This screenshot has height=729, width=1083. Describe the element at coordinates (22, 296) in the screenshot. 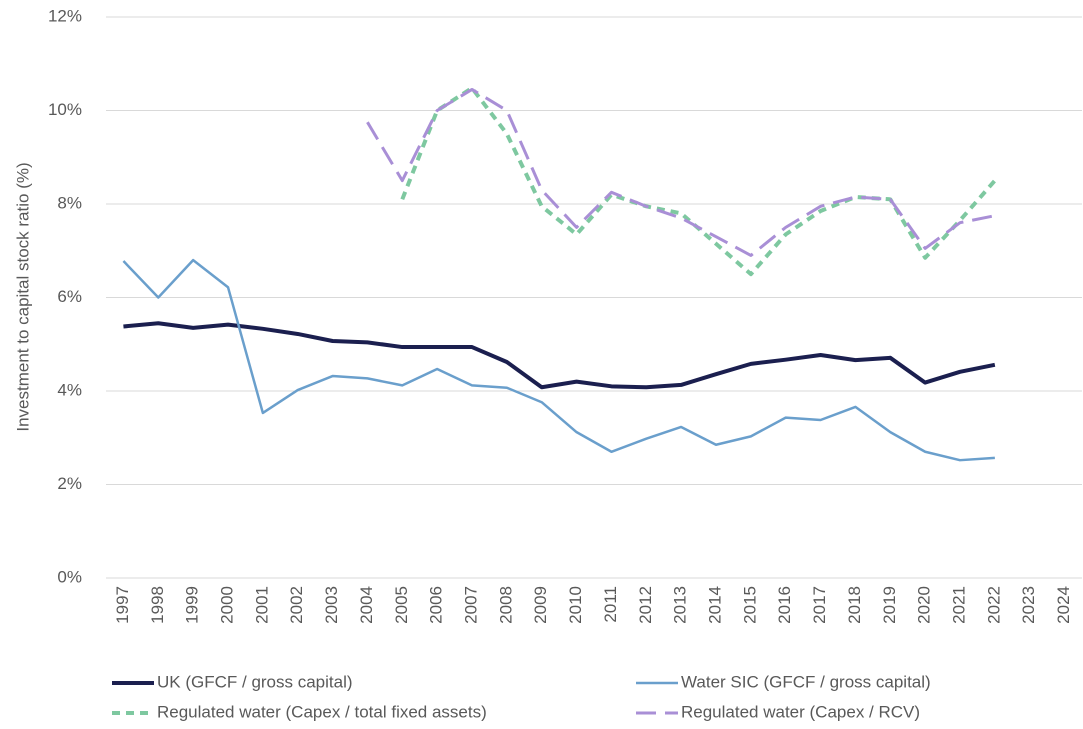

I see `y-axis-label: Investment to capital stock ratio (%)` at that location.